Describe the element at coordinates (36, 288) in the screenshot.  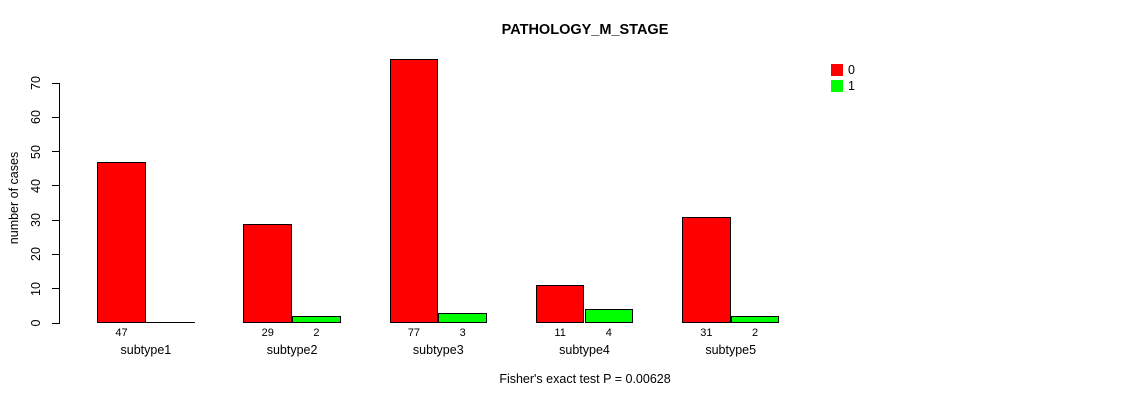
I see `y-tick-label-10: 10` at that location.